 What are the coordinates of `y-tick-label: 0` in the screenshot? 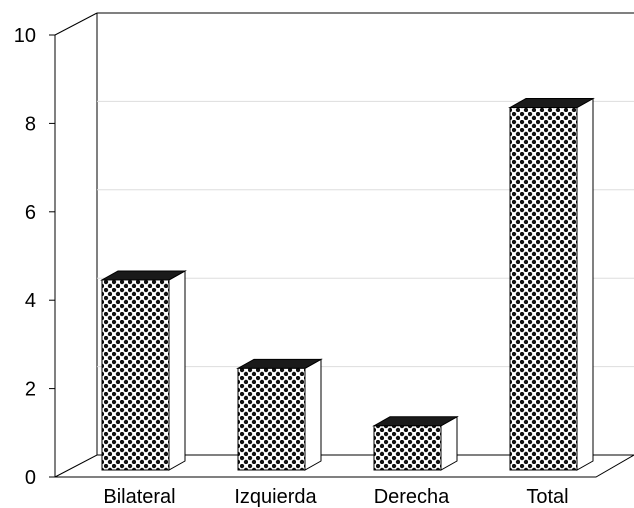 It's located at (30, 478).